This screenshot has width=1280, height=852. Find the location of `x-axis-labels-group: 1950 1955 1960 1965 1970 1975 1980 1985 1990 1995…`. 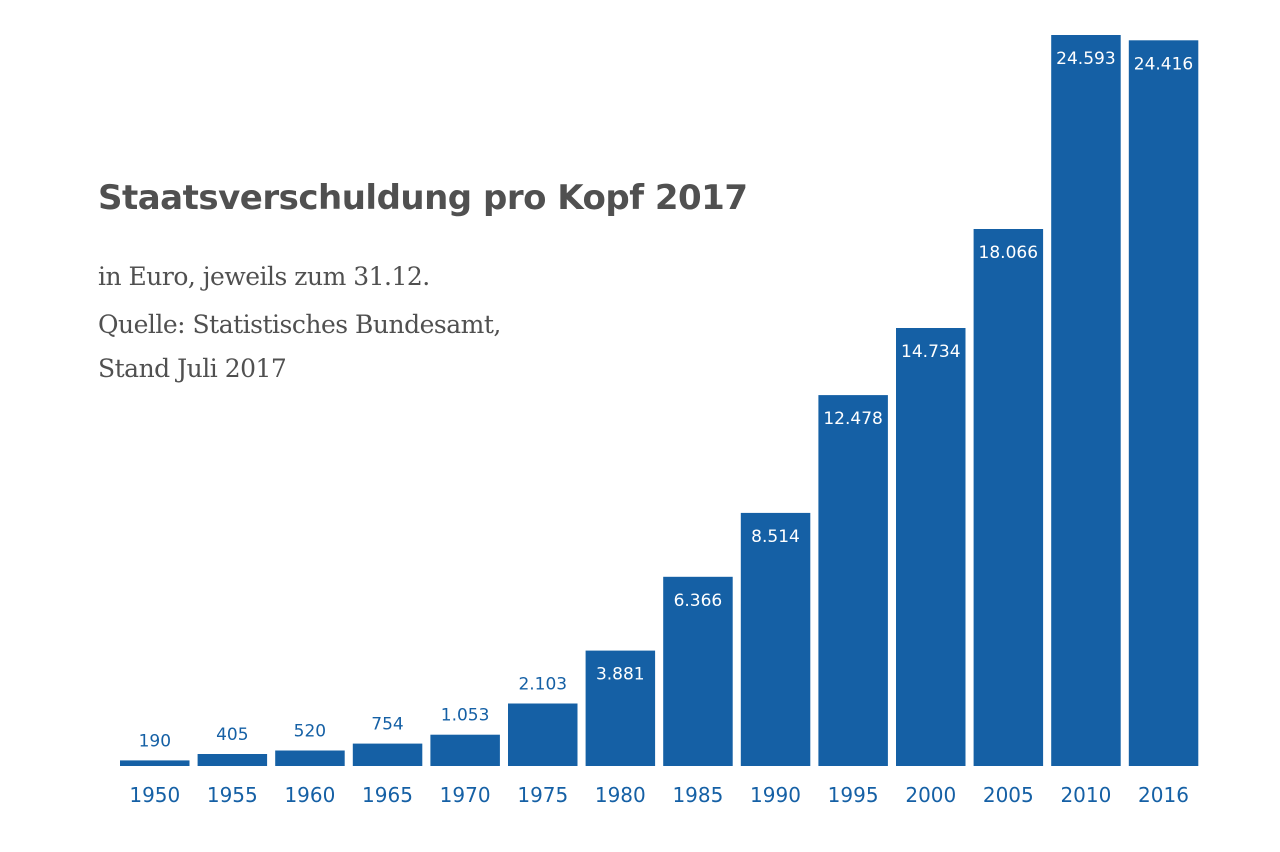

x-axis-labels-group: 1950 1955 1960 1965 1970 1975 1980 1985 1990 1995… is located at coordinates (659, 795).